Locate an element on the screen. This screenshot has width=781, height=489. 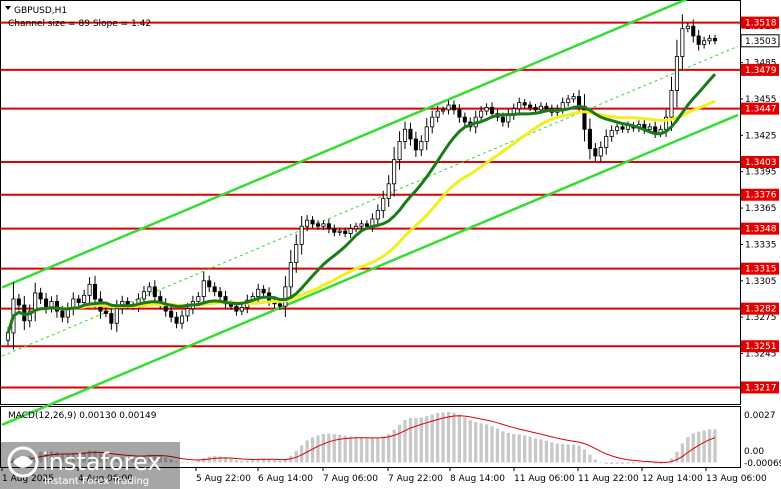
watermark-brand: instaforex is located at coordinates (102, 462).